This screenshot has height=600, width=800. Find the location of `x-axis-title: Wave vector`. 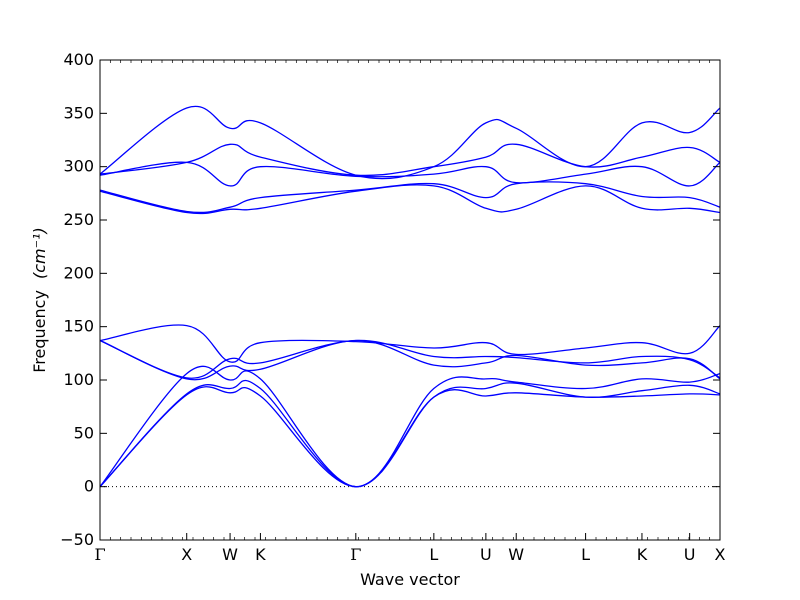

x-axis-title: Wave vector is located at coordinates (410, 579).